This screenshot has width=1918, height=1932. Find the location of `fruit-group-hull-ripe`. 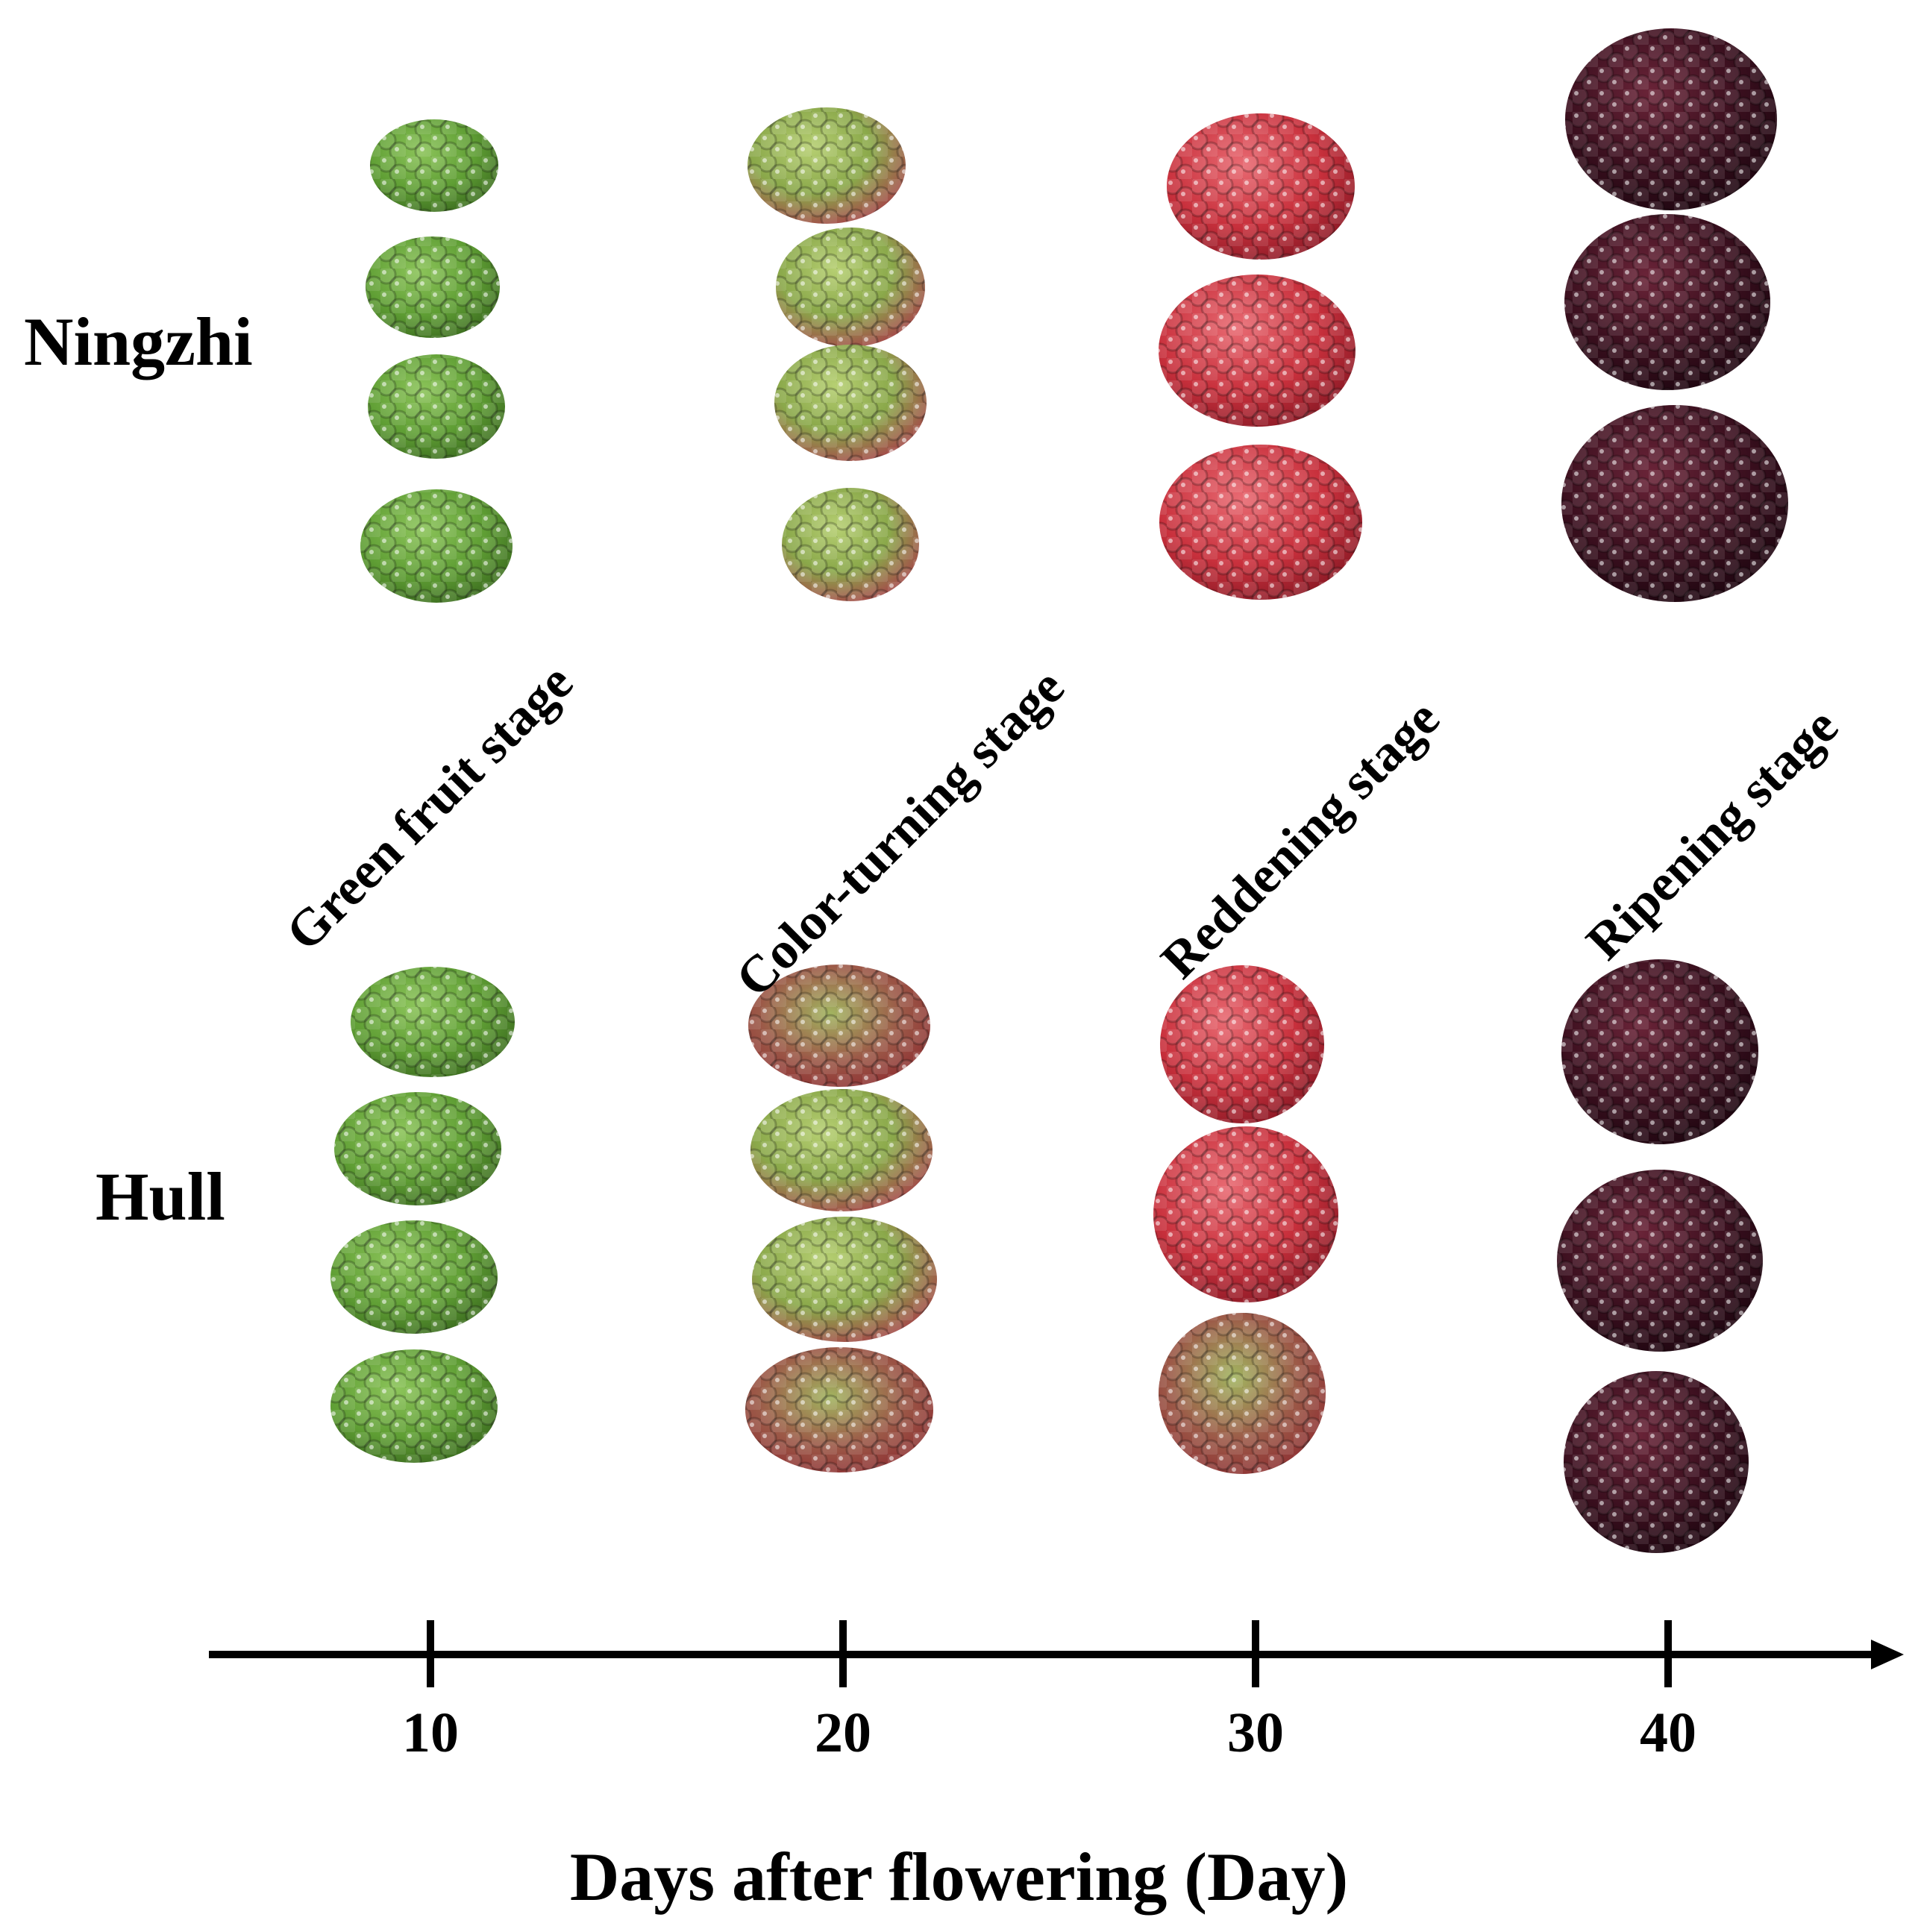

fruit-group-hull-ripe is located at coordinates (1660, 1256).